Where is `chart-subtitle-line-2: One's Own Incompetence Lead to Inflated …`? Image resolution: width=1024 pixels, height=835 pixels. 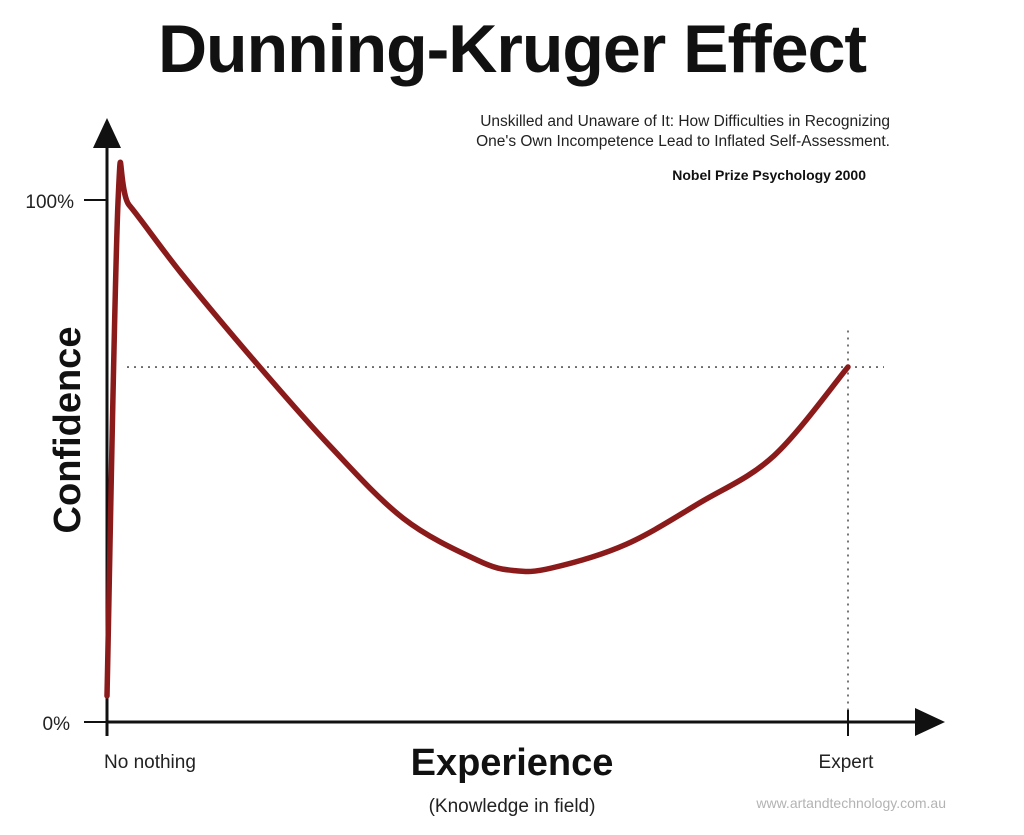
chart-subtitle-line-2: One's Own Incompetence Lead to Inflated … is located at coordinates (683, 141).